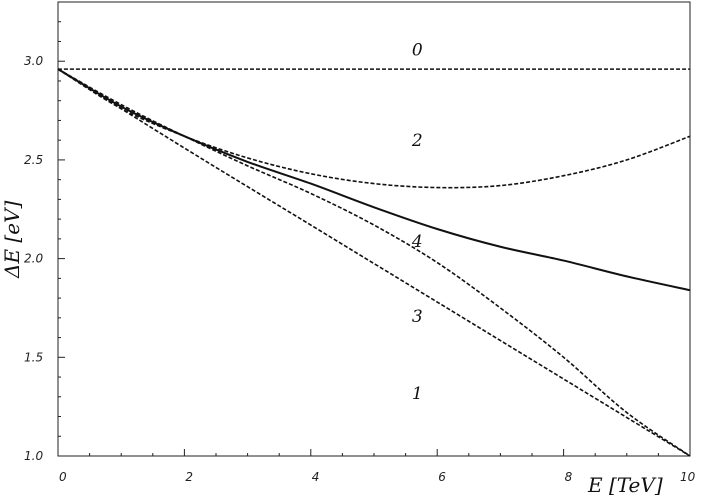  What do you see at coordinates (569, 477) in the screenshot?
I see `x-tick-label: 8` at bounding box center [569, 477].